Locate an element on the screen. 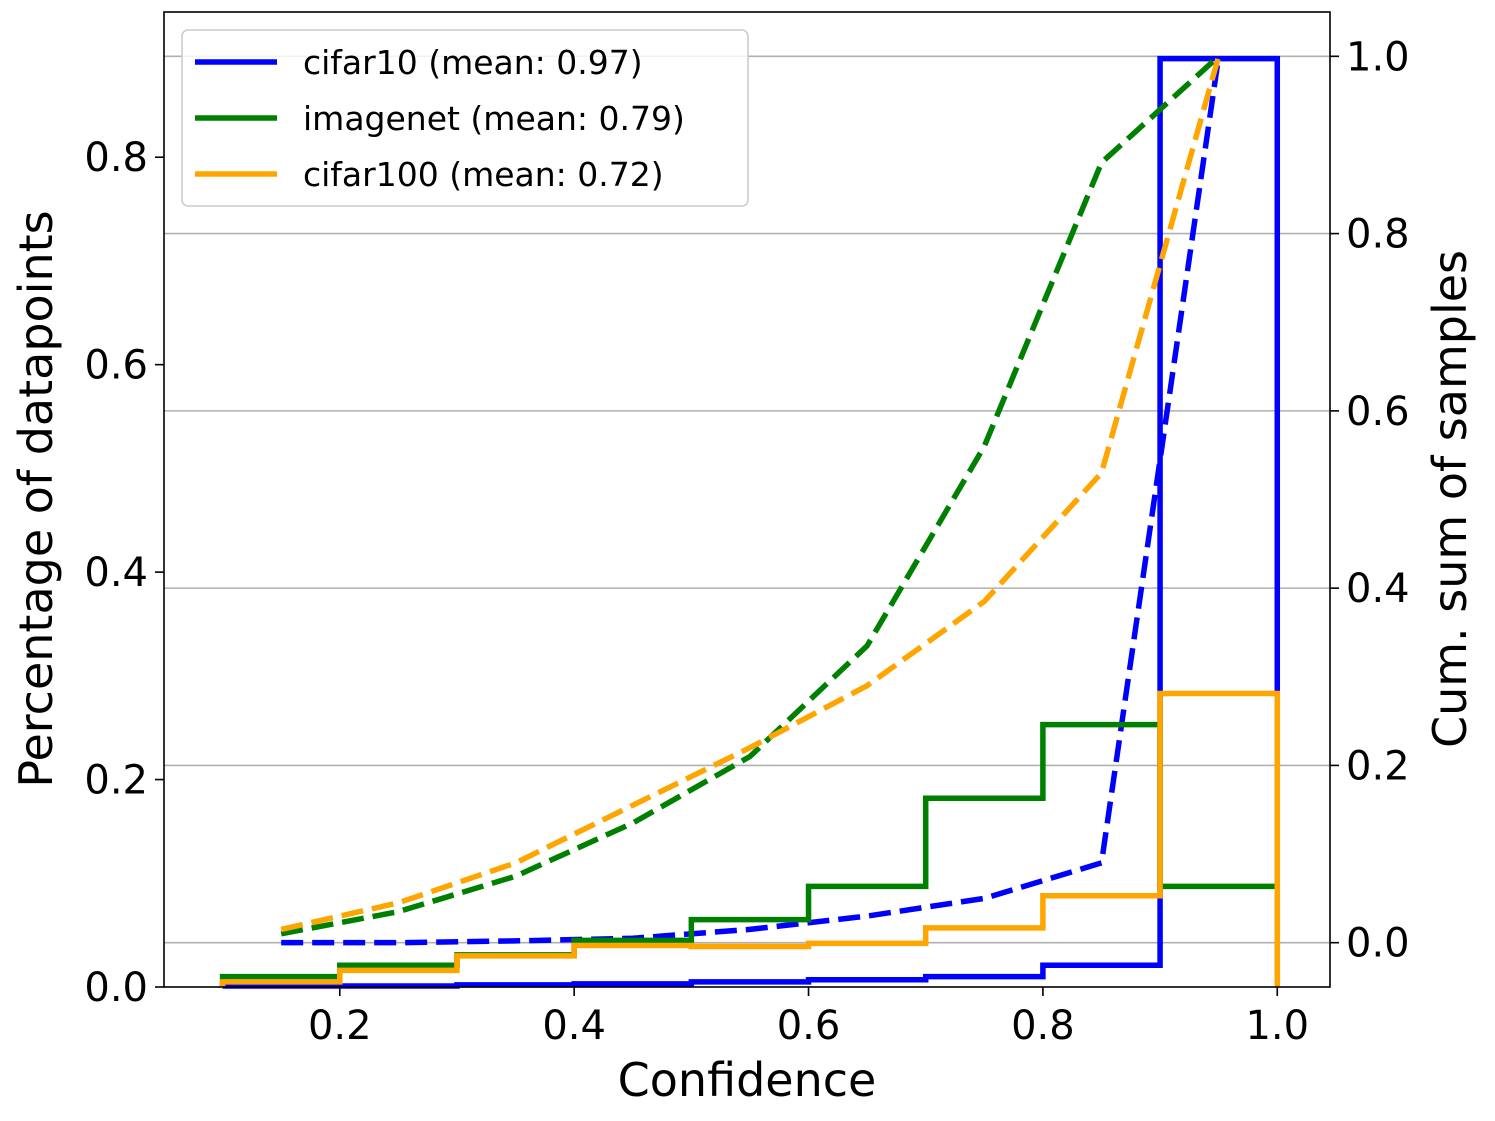 This screenshot has width=1495, height=1121. y-right-tick-label-0.4: 0.4 is located at coordinates (1378, 589).